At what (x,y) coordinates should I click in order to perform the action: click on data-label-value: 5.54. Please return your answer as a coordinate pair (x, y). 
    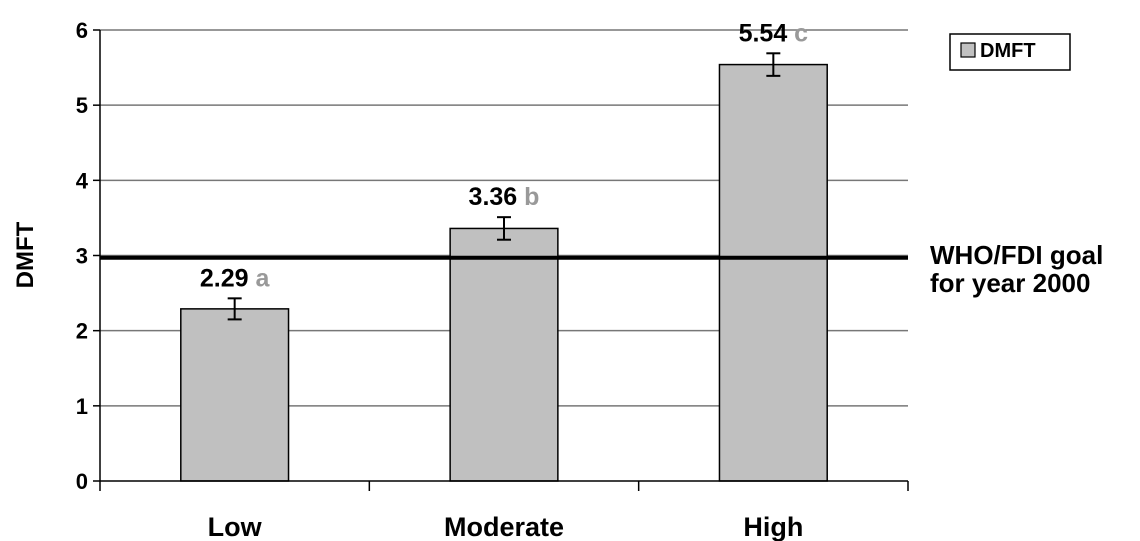
    Looking at the image, I should click on (763, 33).